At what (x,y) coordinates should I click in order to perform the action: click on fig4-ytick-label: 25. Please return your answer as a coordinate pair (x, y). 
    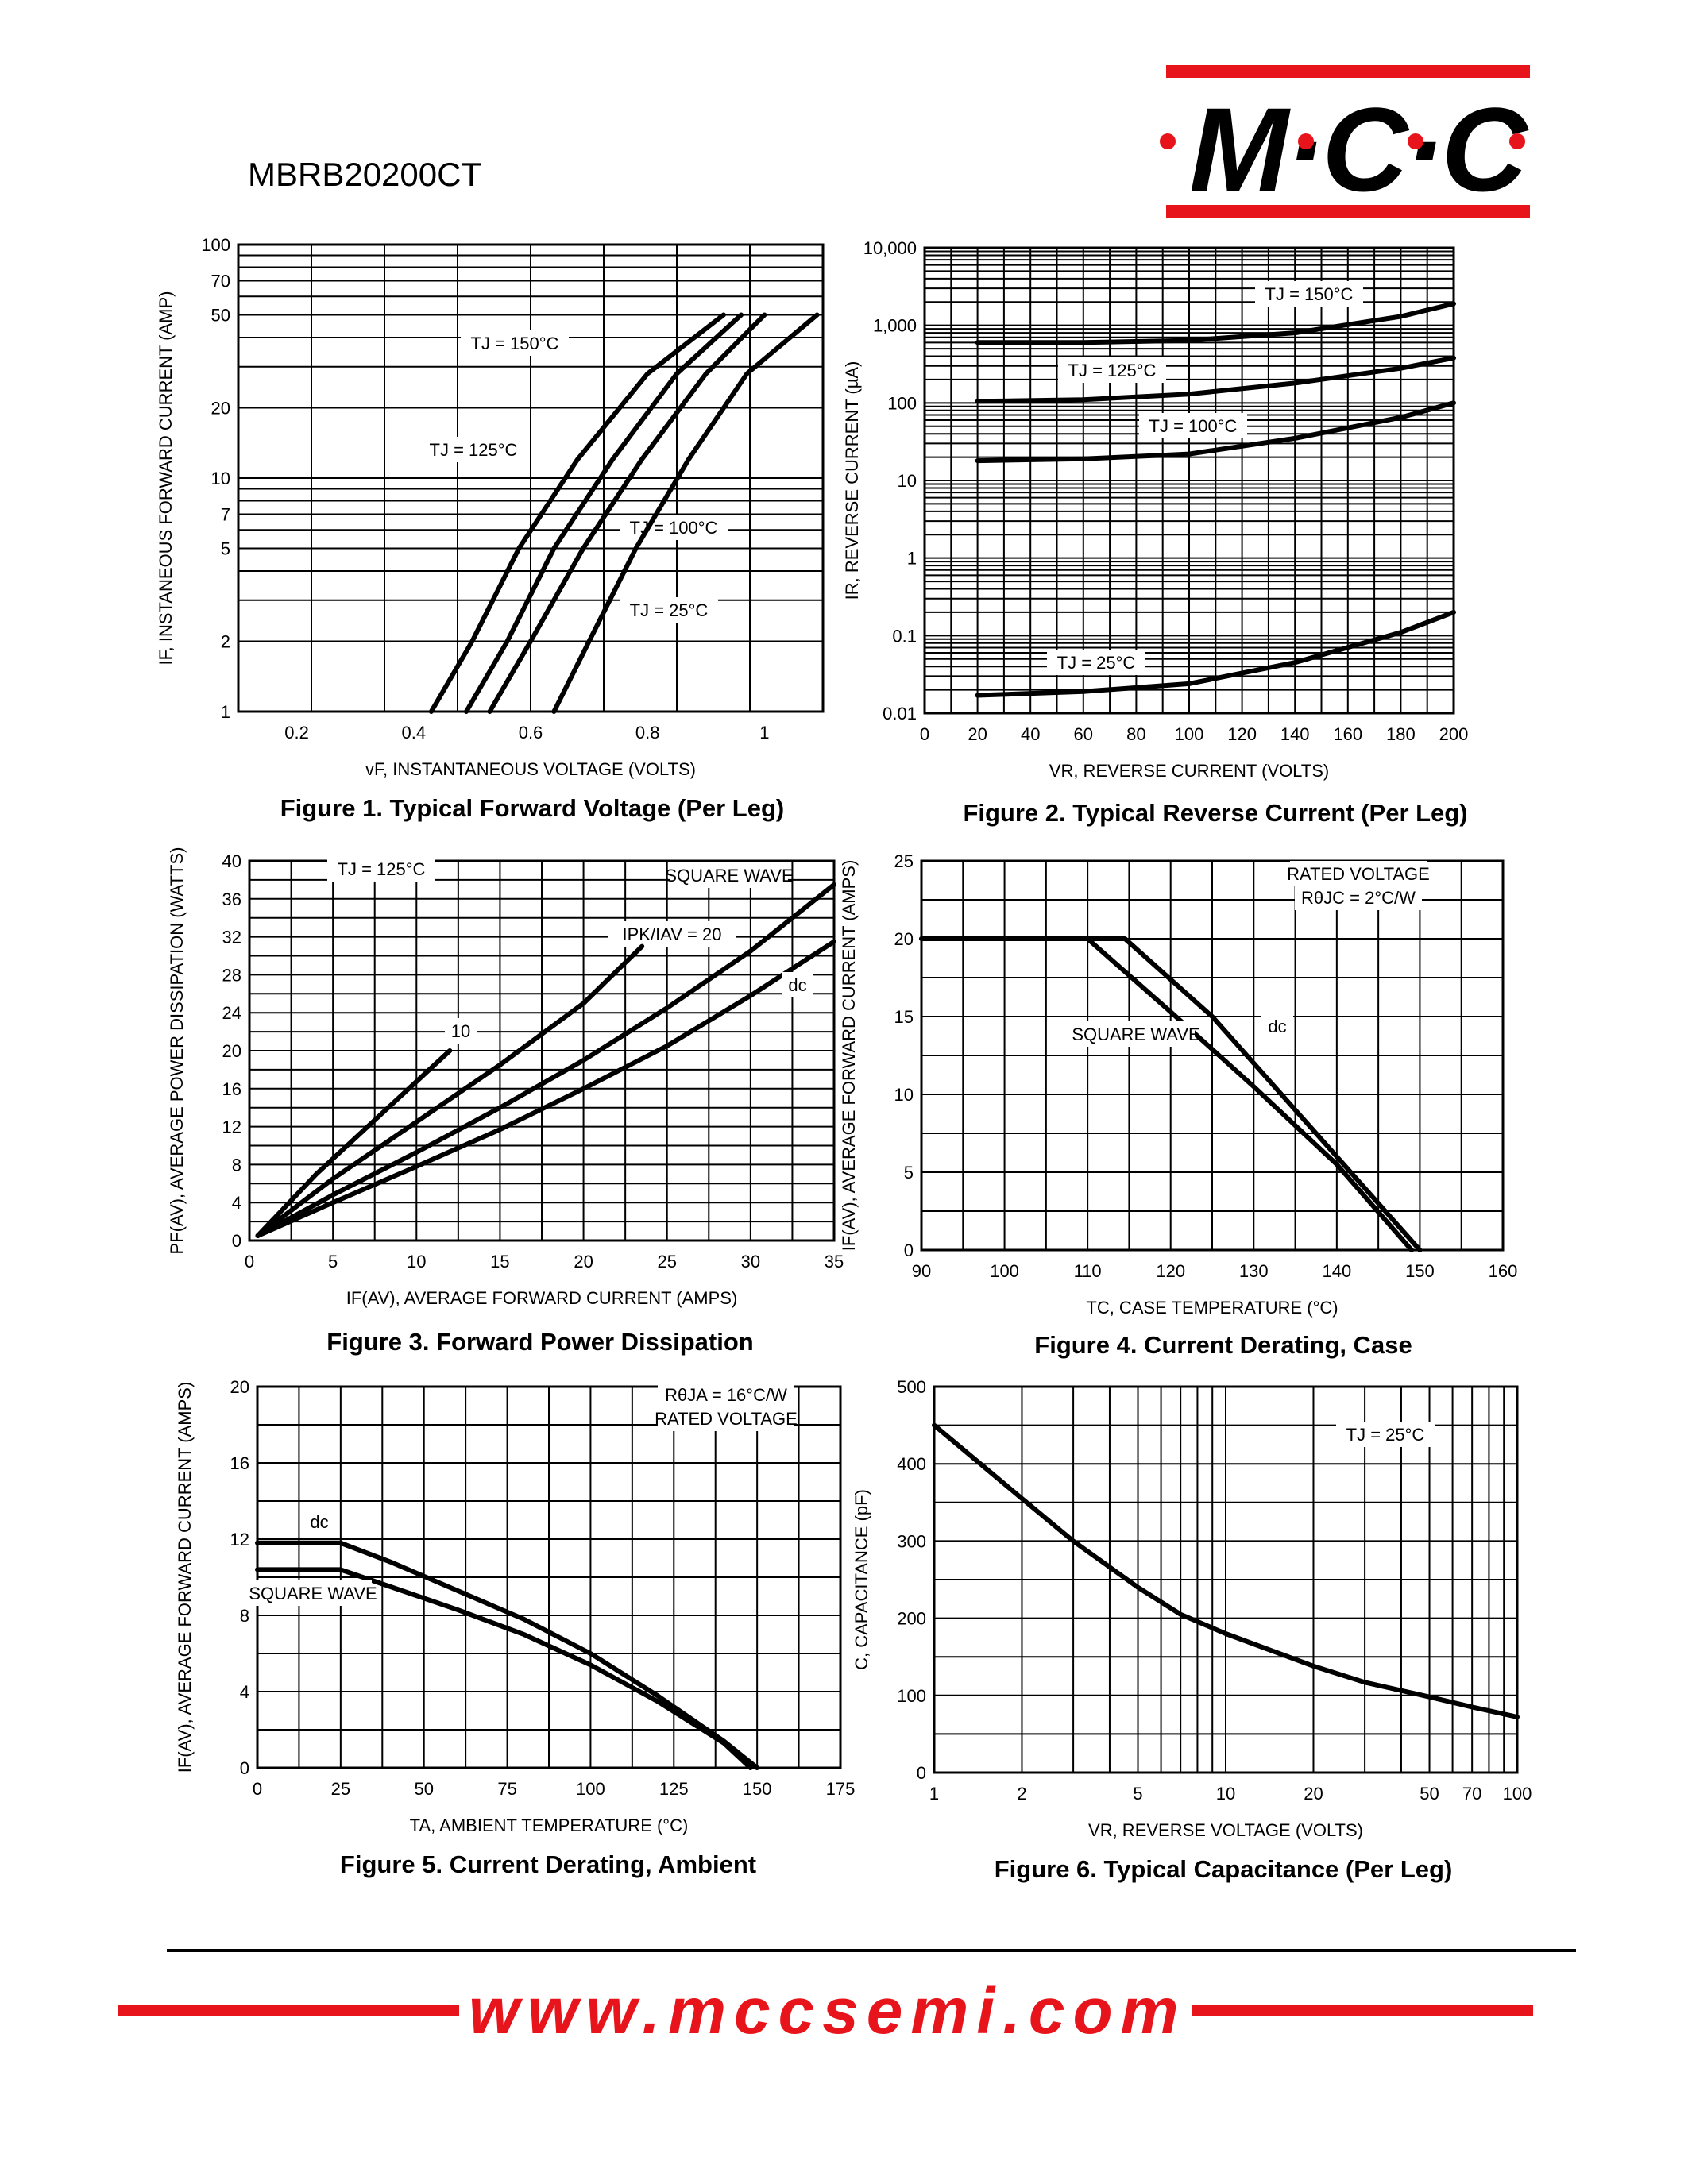
    Looking at the image, I should click on (904, 861).